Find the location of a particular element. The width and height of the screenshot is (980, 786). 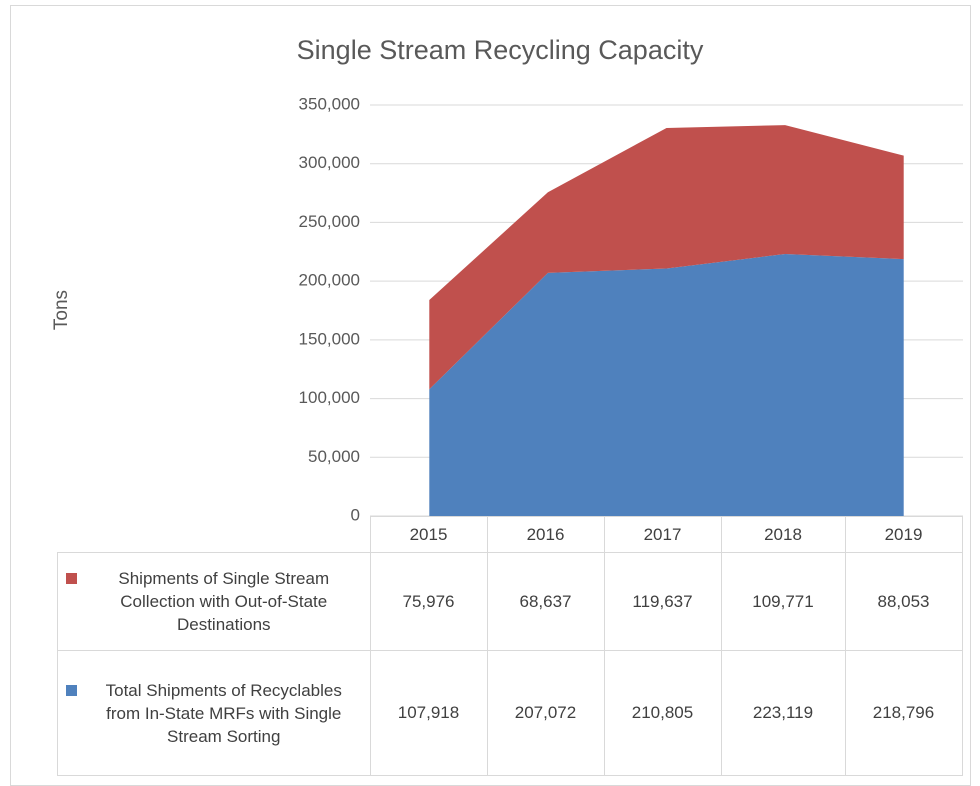

table-value: 68,637 is located at coordinates (545, 601).